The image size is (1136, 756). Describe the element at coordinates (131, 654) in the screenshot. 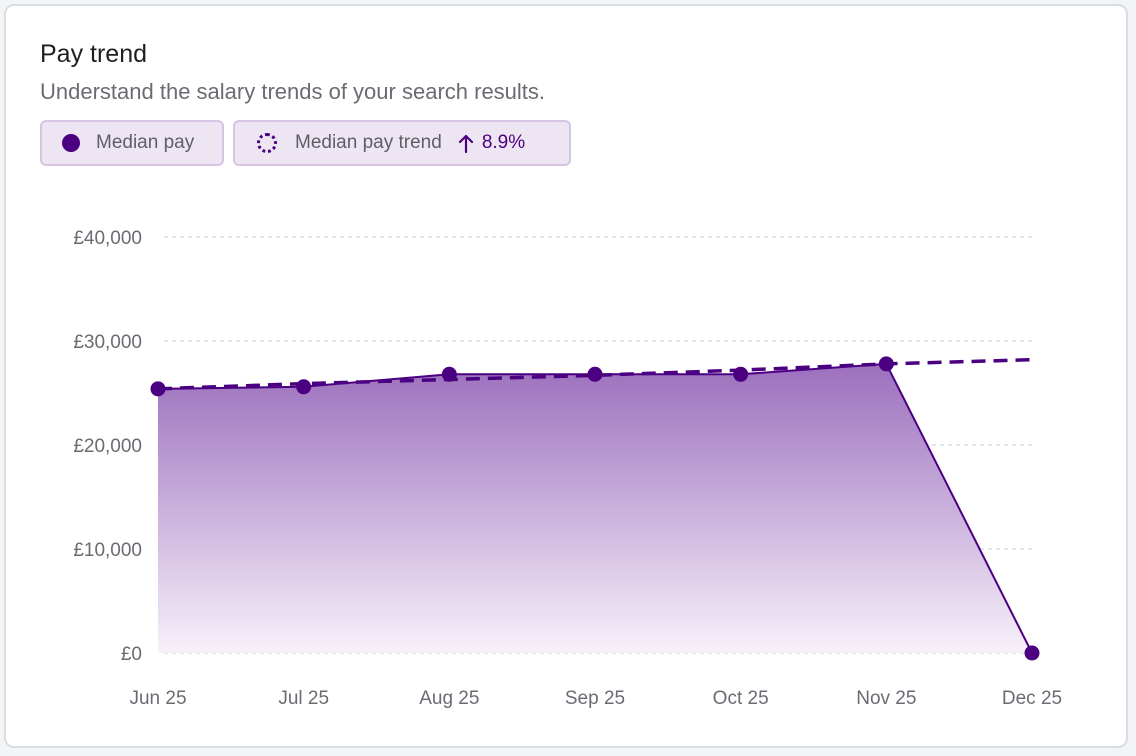

I see `y-tick-label: £0` at that location.